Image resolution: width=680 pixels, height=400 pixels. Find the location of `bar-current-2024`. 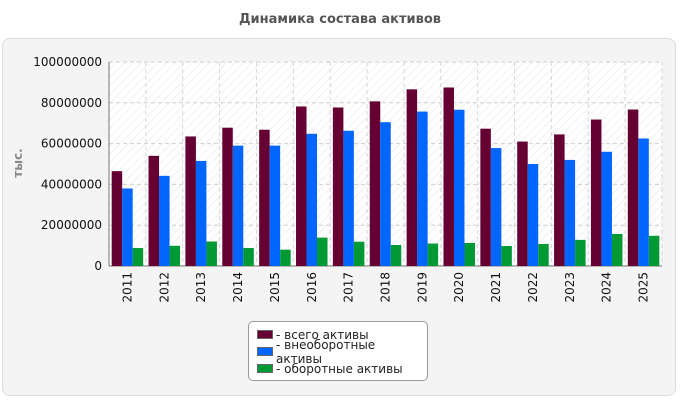

bar-current-2024 is located at coordinates (617, 249).